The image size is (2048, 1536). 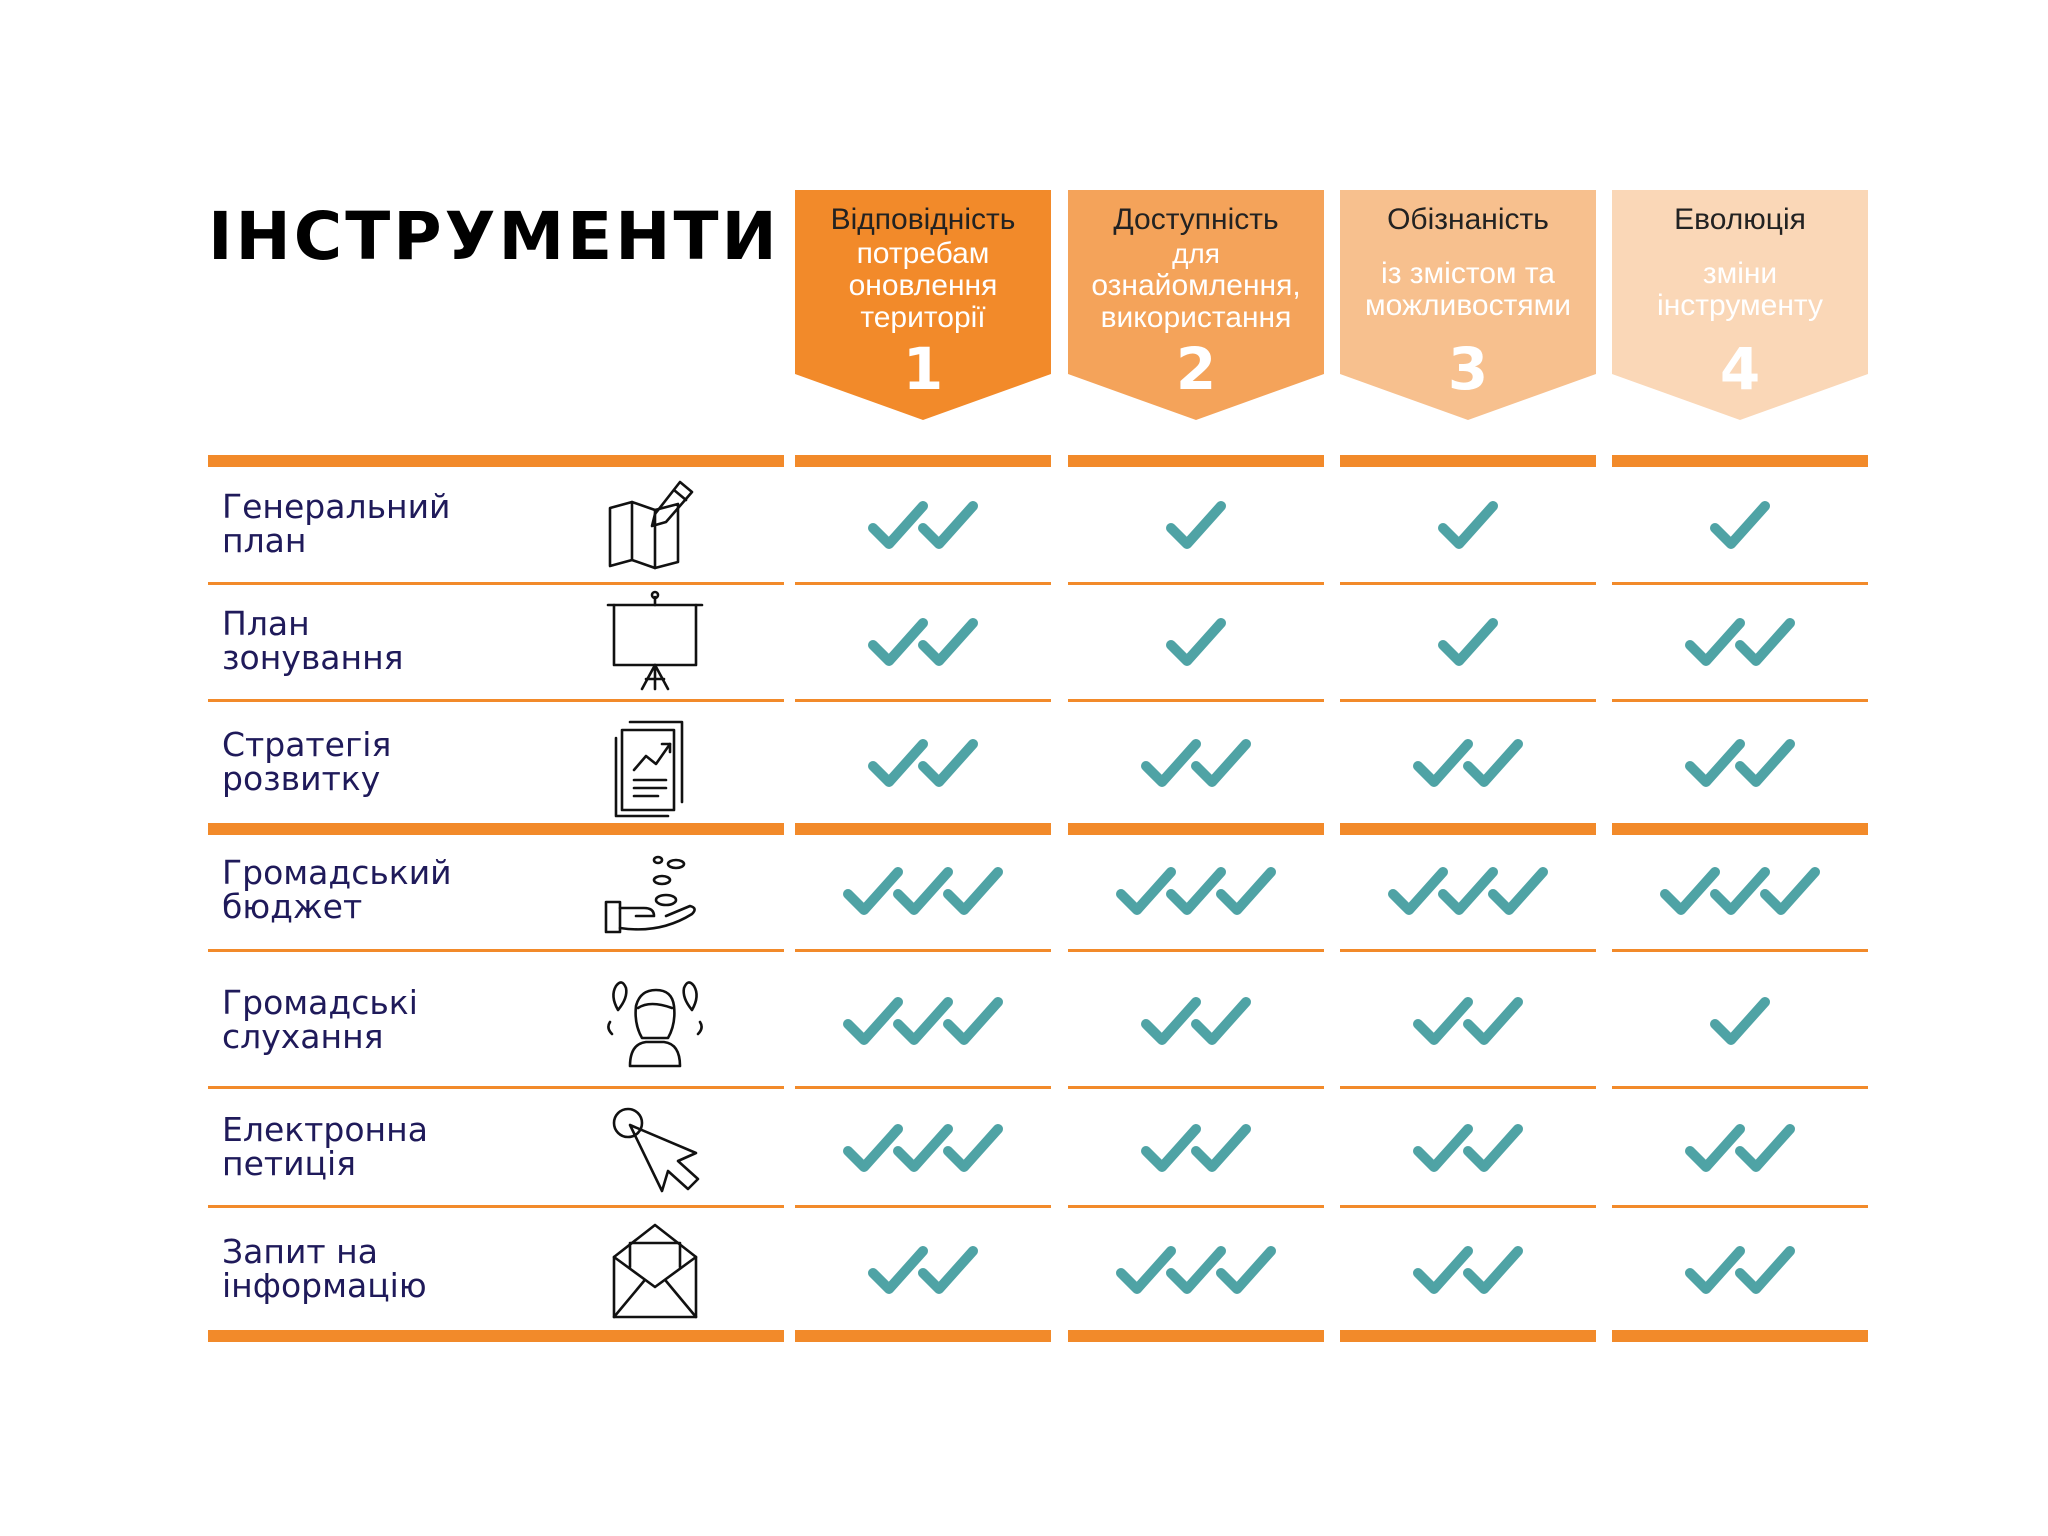 What do you see at coordinates (655, 525) in the screenshot?
I see `map-pencil-icon` at bounding box center [655, 525].